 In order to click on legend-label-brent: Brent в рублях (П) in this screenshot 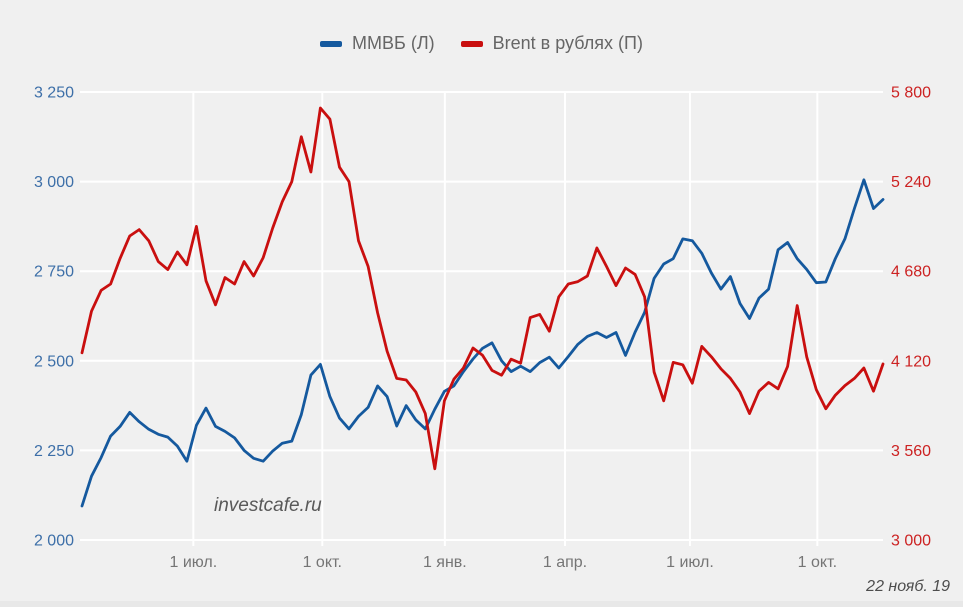, I will do `click(567, 43)`.